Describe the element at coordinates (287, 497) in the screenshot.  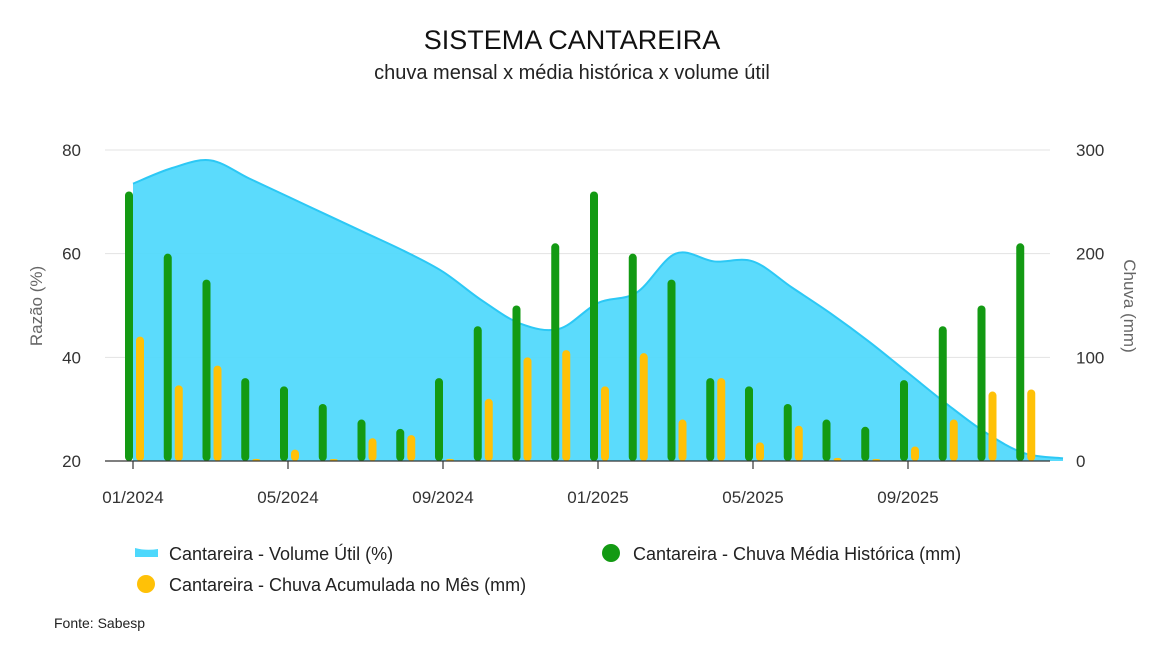
I see `x-tick-label: 05/2024` at that location.